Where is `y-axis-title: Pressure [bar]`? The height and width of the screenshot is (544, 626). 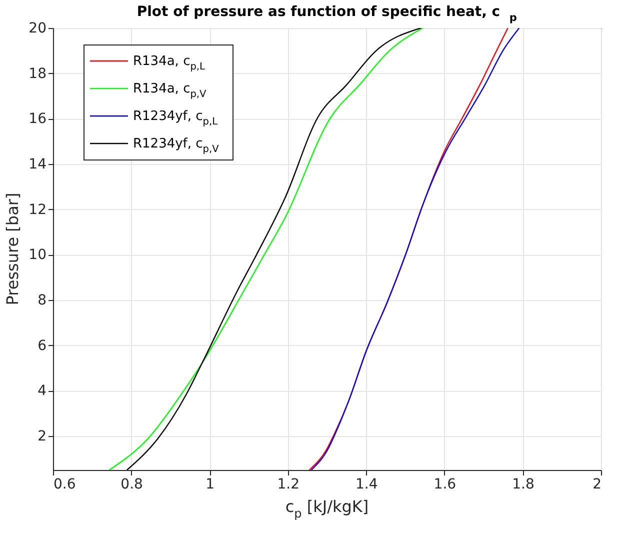 y-axis-title: Pressure [bar] is located at coordinates (12, 249).